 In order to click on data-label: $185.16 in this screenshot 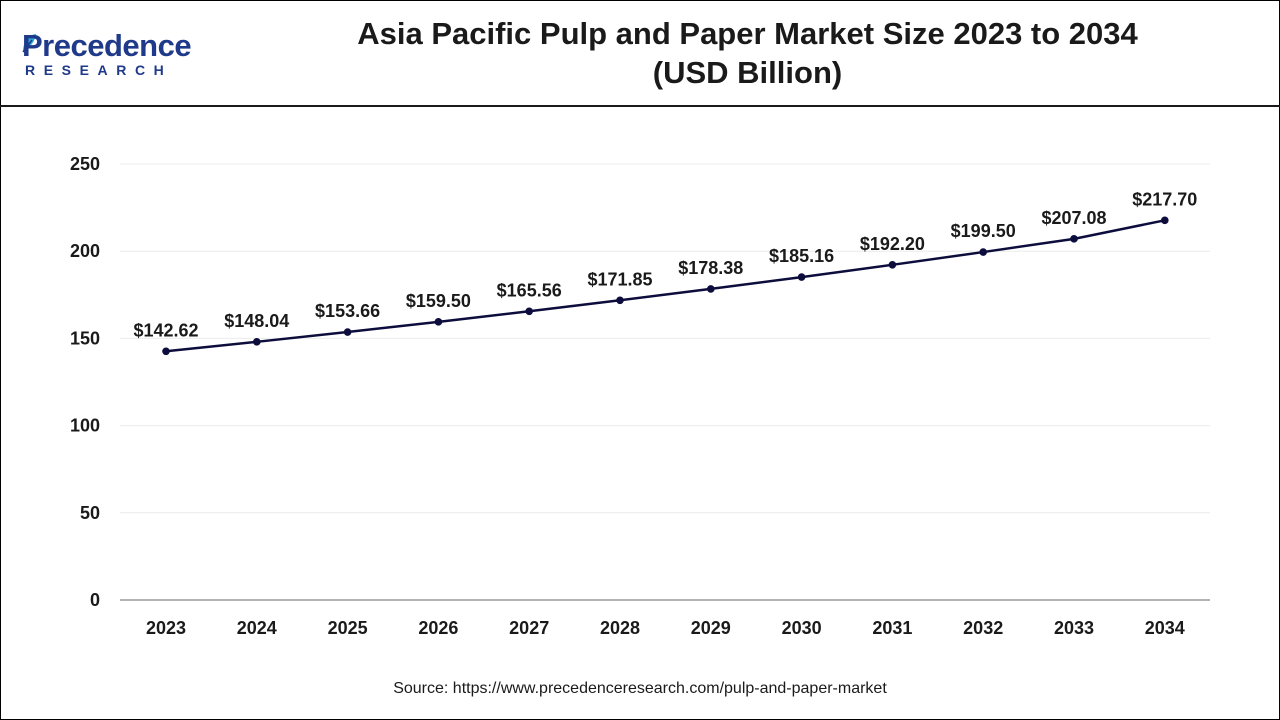, I will do `click(801, 256)`.